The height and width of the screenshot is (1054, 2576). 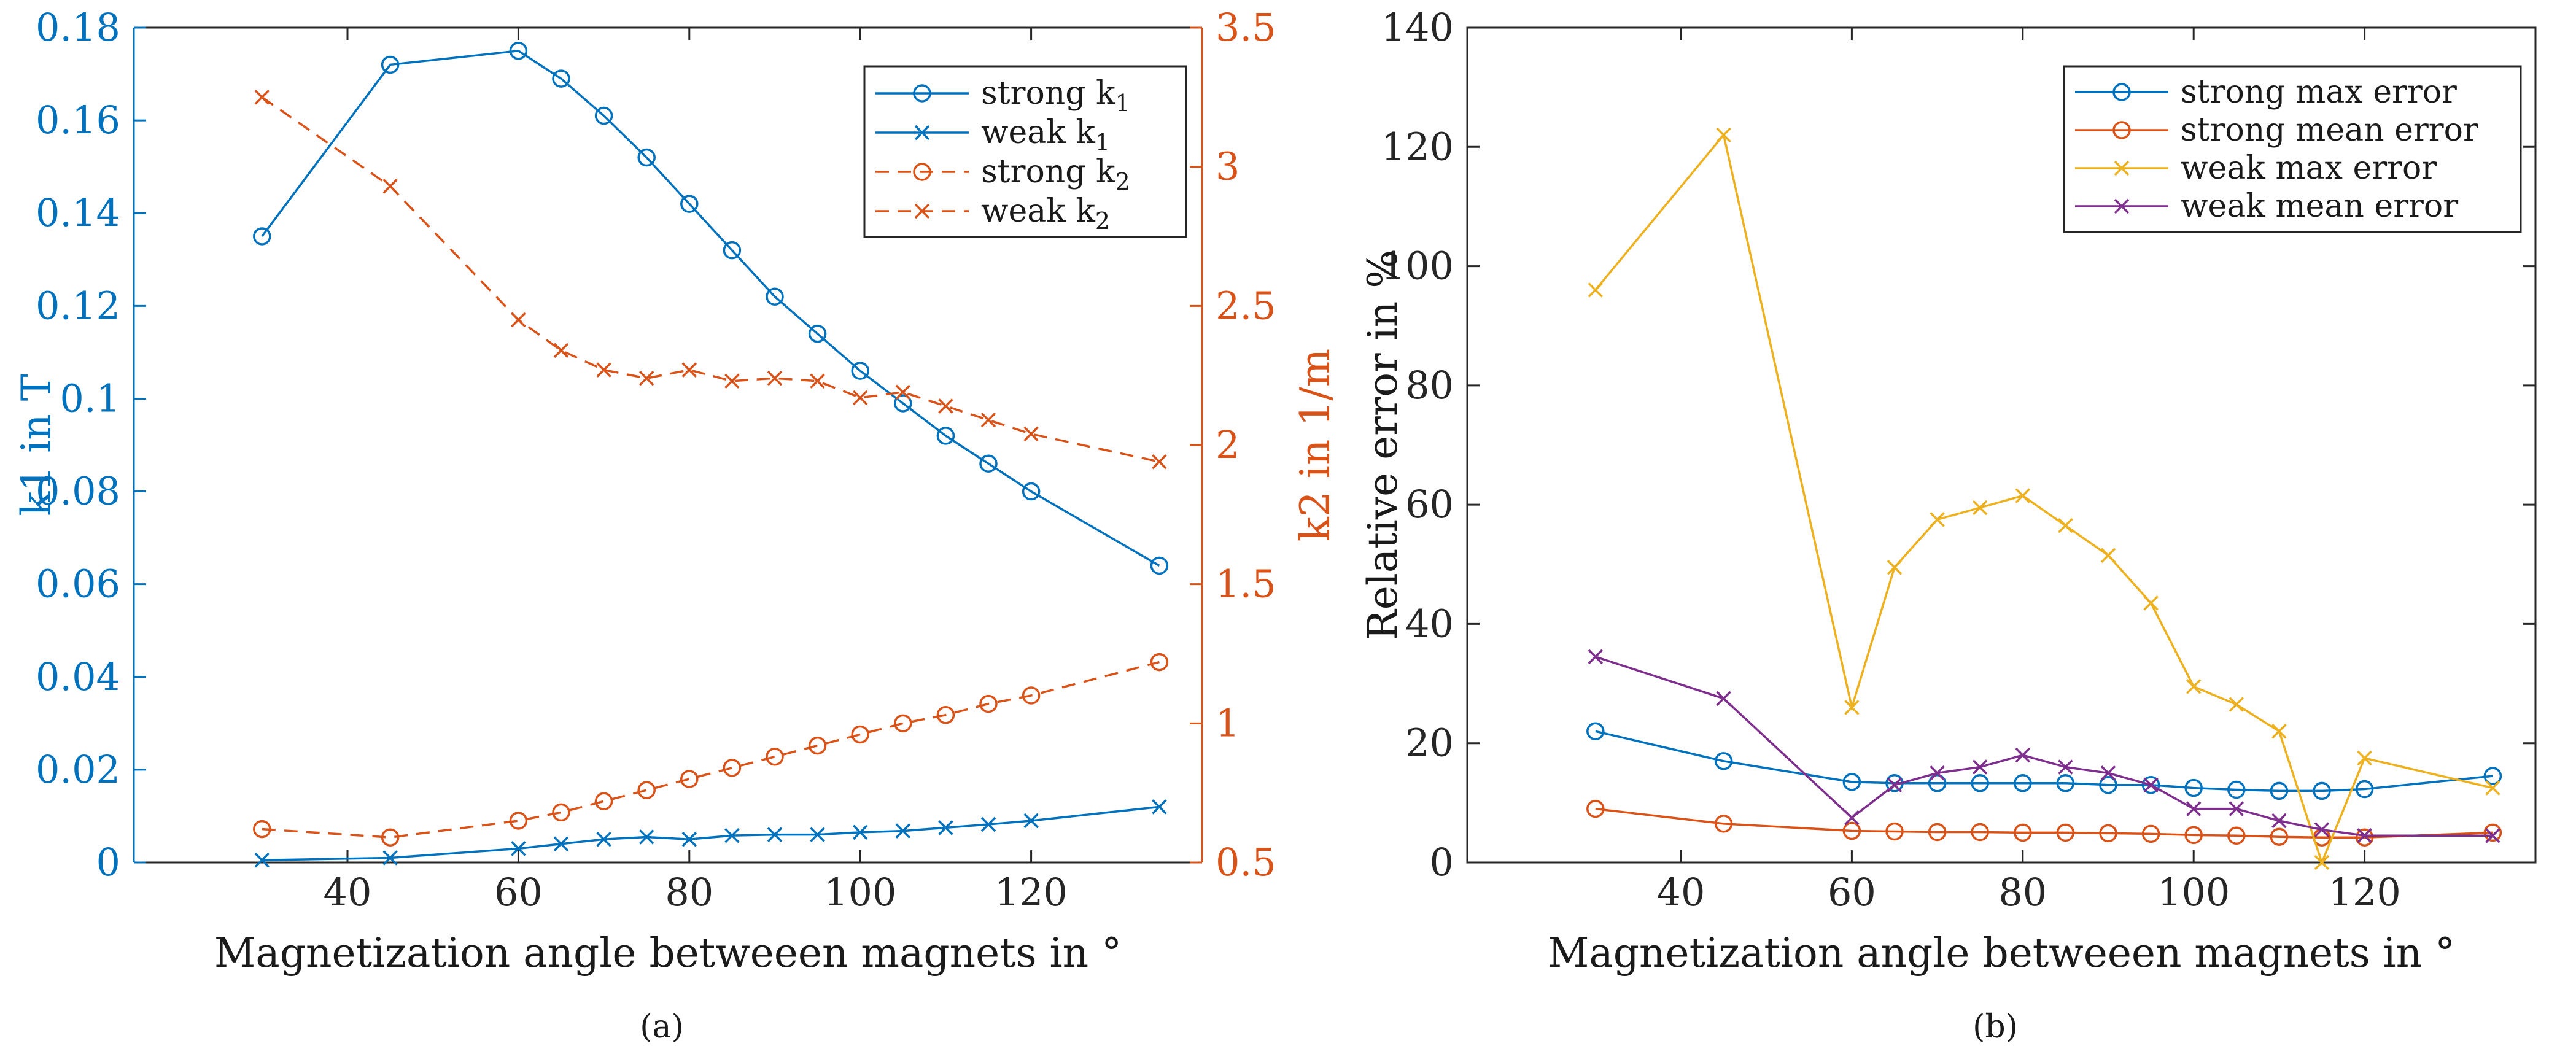 What do you see at coordinates (2121, 130) in the screenshot?
I see `legend-marker-strong-mean-error` at bounding box center [2121, 130].